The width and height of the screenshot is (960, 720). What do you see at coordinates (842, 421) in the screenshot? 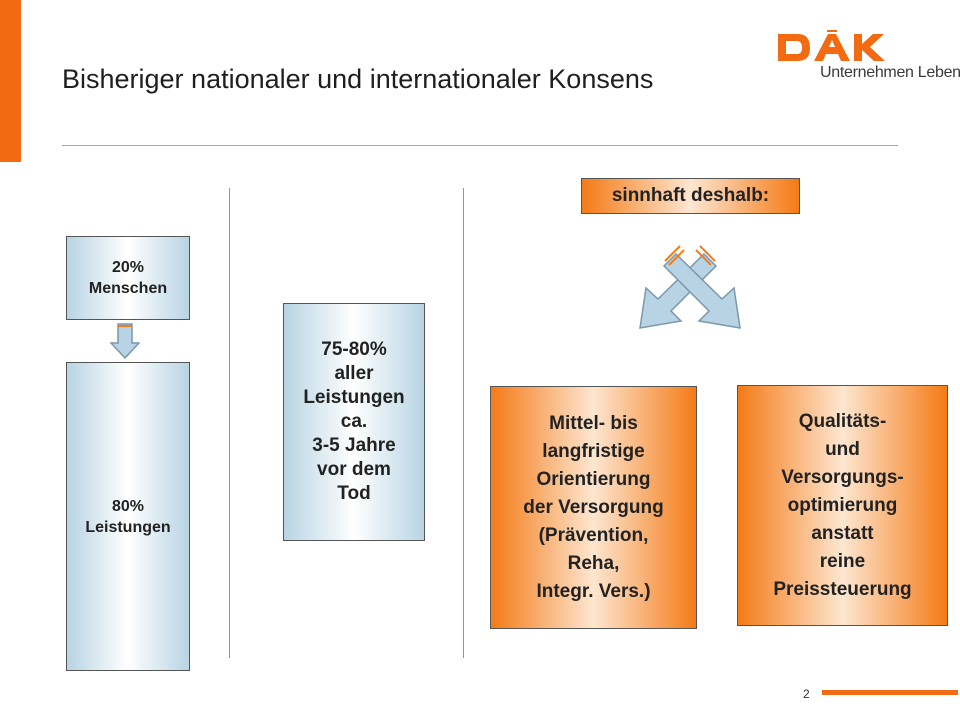
I see `box-line: Qualitäts-` at bounding box center [842, 421].